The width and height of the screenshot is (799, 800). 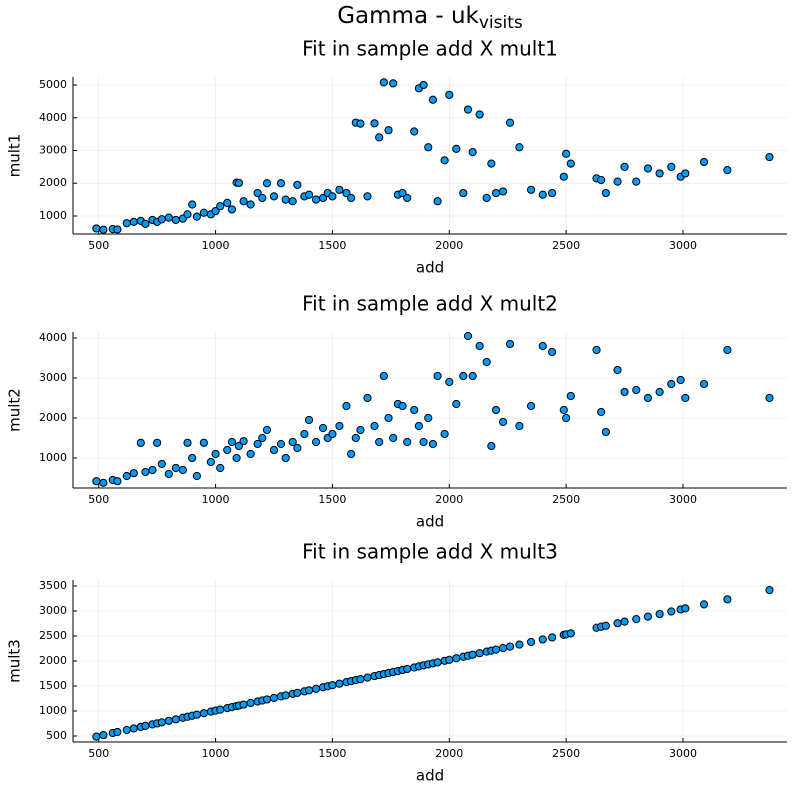 I want to click on y-tick-label: 1500, so click(x=53, y=685).